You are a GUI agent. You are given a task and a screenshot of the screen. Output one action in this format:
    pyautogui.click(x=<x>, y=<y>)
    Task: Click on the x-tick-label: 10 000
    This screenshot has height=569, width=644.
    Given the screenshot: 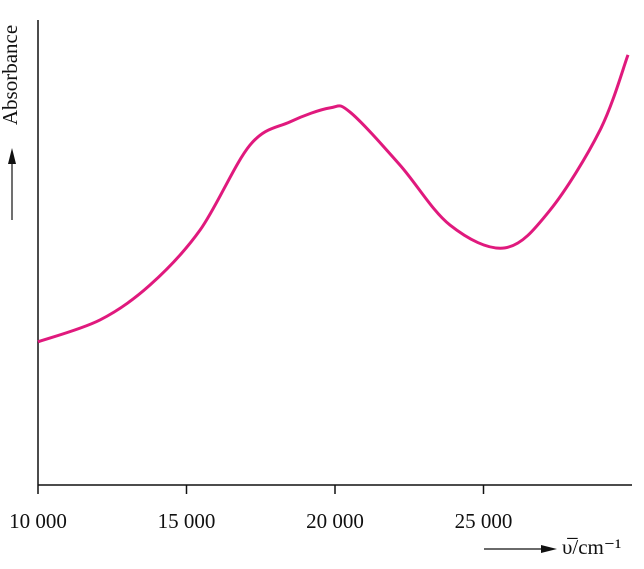 What is the action you would take?
    pyautogui.click(x=38, y=521)
    